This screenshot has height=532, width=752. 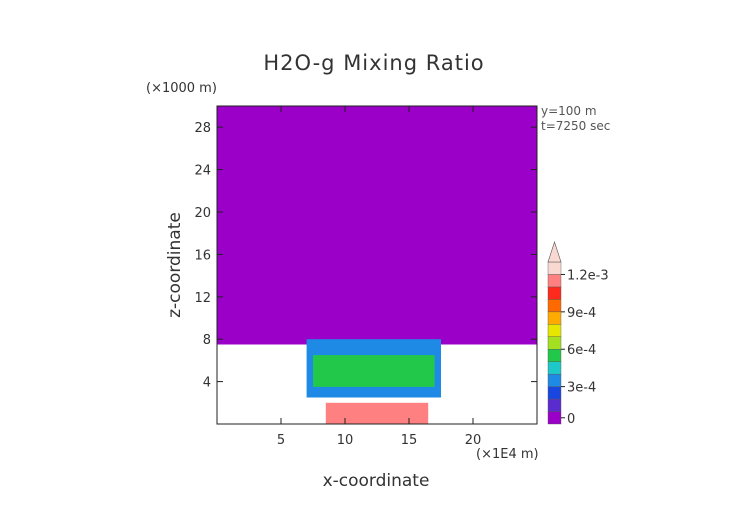 What do you see at coordinates (575, 126) in the screenshot?
I see `annotation-t: t=7250 sec` at bounding box center [575, 126].